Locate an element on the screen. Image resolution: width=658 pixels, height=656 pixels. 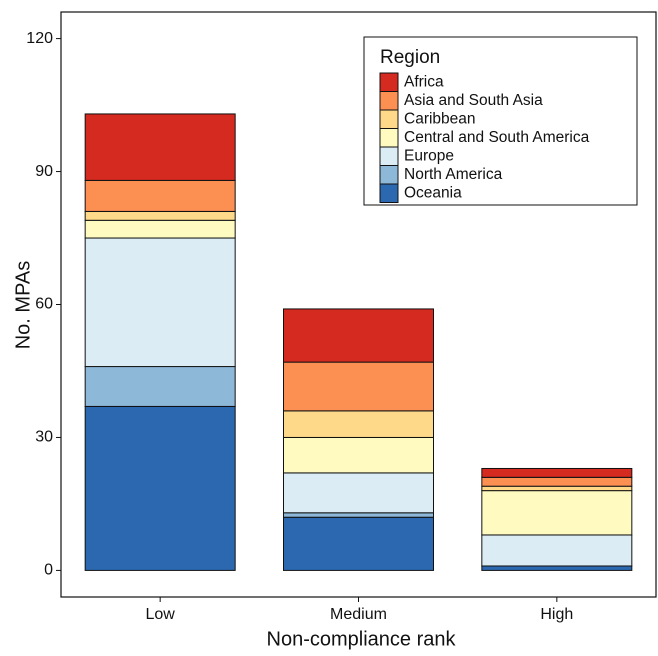
y-tick-label: 60 is located at coordinates (44, 304).